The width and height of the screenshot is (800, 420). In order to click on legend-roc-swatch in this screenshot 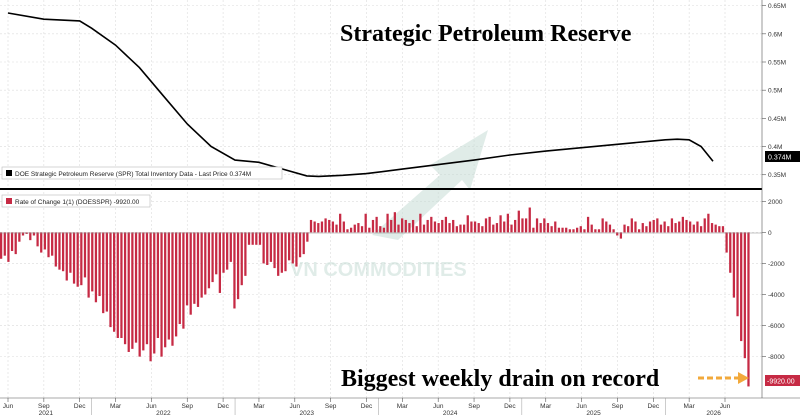, I will do `click(9, 201)`.